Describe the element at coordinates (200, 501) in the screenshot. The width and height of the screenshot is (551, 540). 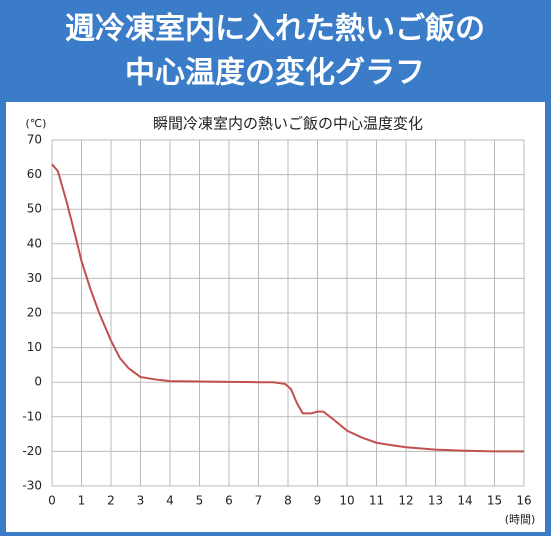
I see `x-tick-label: 5` at that location.